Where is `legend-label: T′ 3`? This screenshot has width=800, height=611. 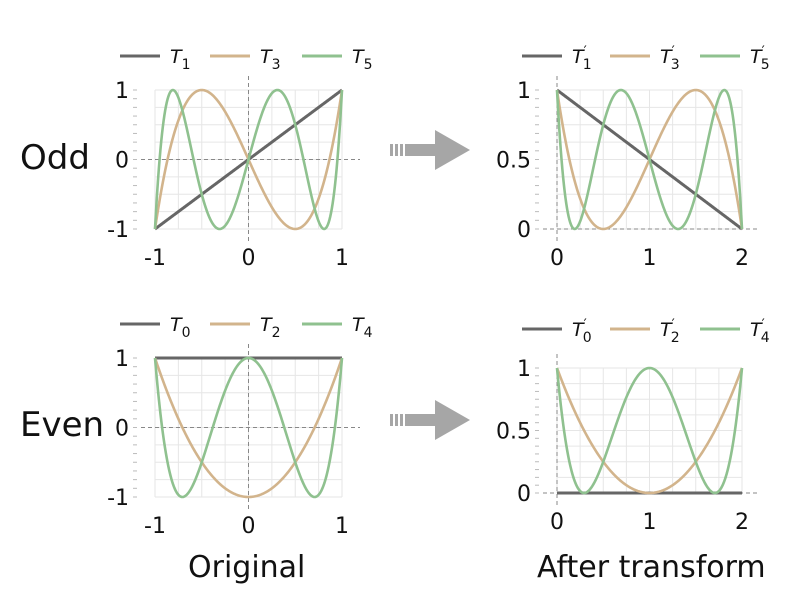
legend-label: T′ 3 is located at coordinates (670, 58).